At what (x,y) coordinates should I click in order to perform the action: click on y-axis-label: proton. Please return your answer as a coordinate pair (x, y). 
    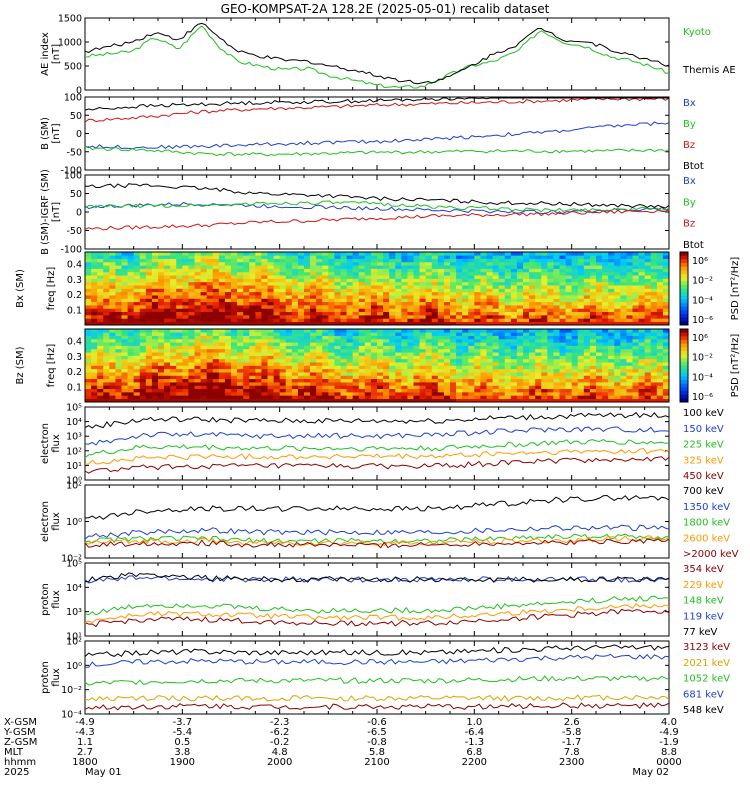
    Looking at the image, I should click on (45, 599).